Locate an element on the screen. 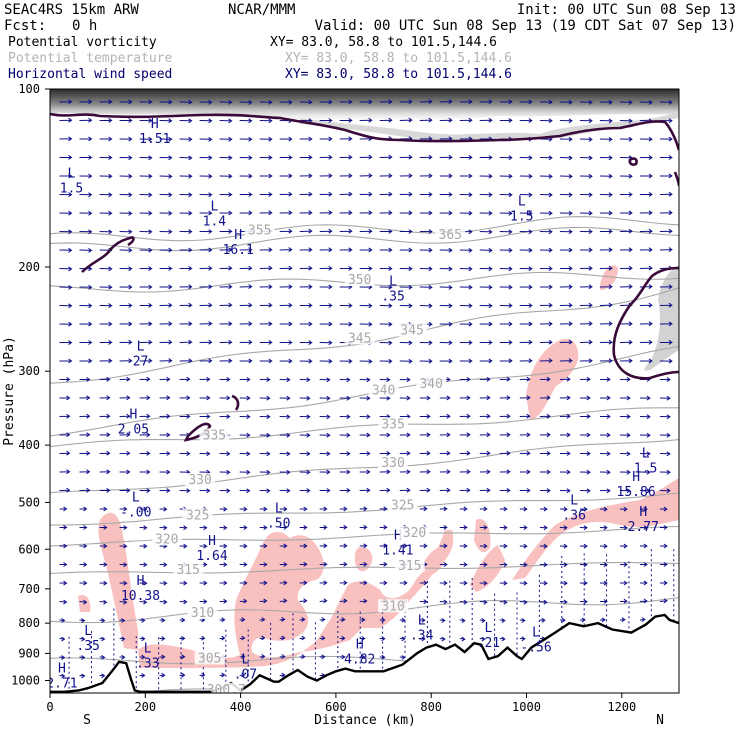 This screenshot has width=740, height=740. theta-label: 330 is located at coordinates (199, 480).